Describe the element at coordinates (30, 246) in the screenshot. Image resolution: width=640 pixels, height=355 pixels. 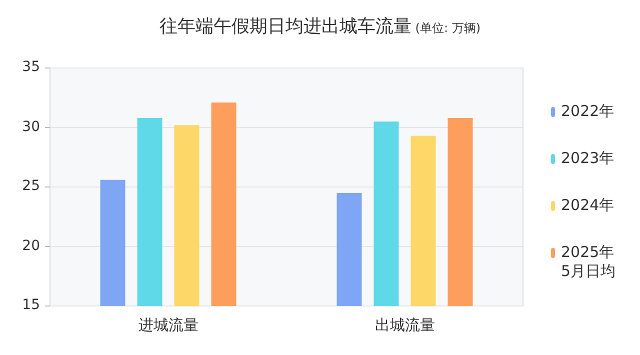
I see `y-tick-label: 20` at that location.